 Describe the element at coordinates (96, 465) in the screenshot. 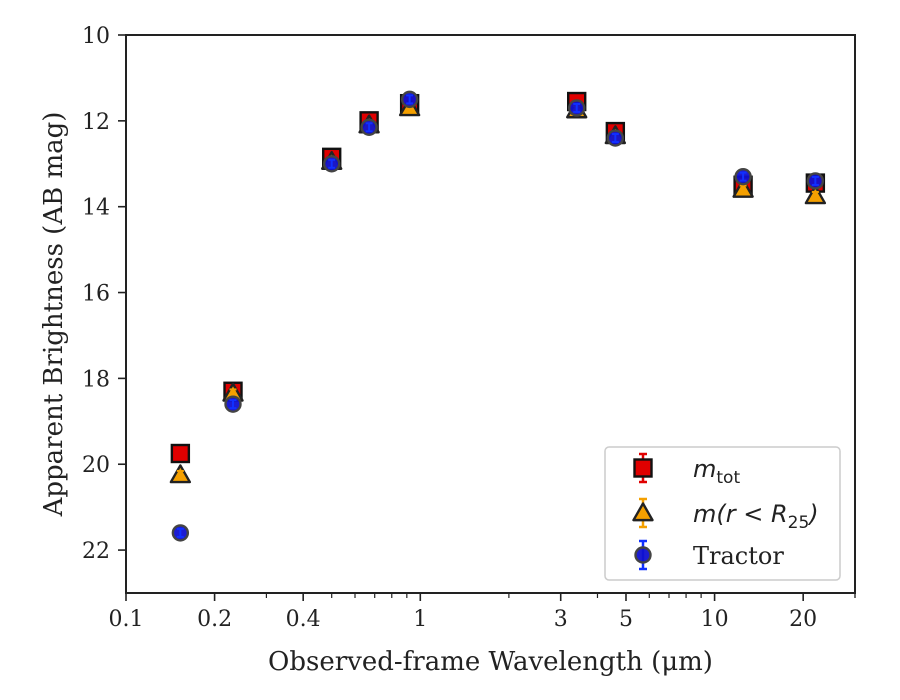

I see `y-tick-label: 20` at that location.